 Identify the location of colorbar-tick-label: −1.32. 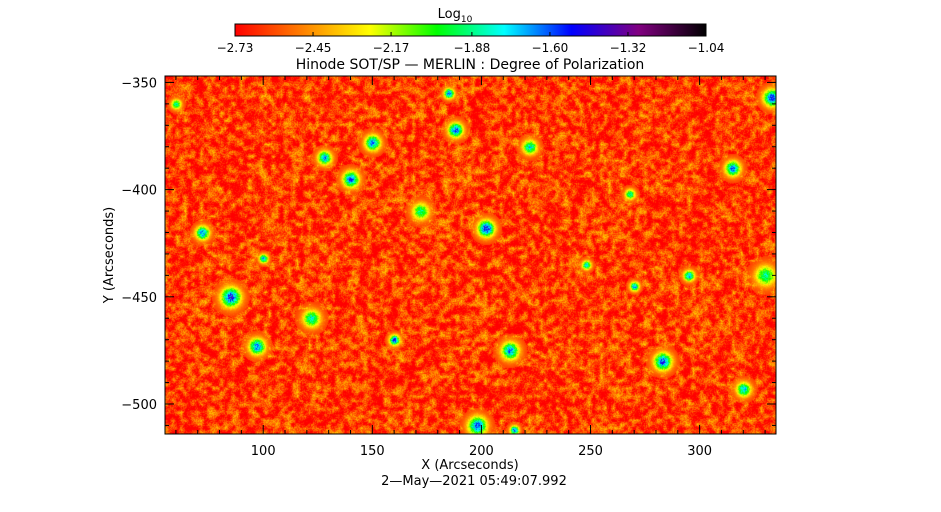
(628, 48).